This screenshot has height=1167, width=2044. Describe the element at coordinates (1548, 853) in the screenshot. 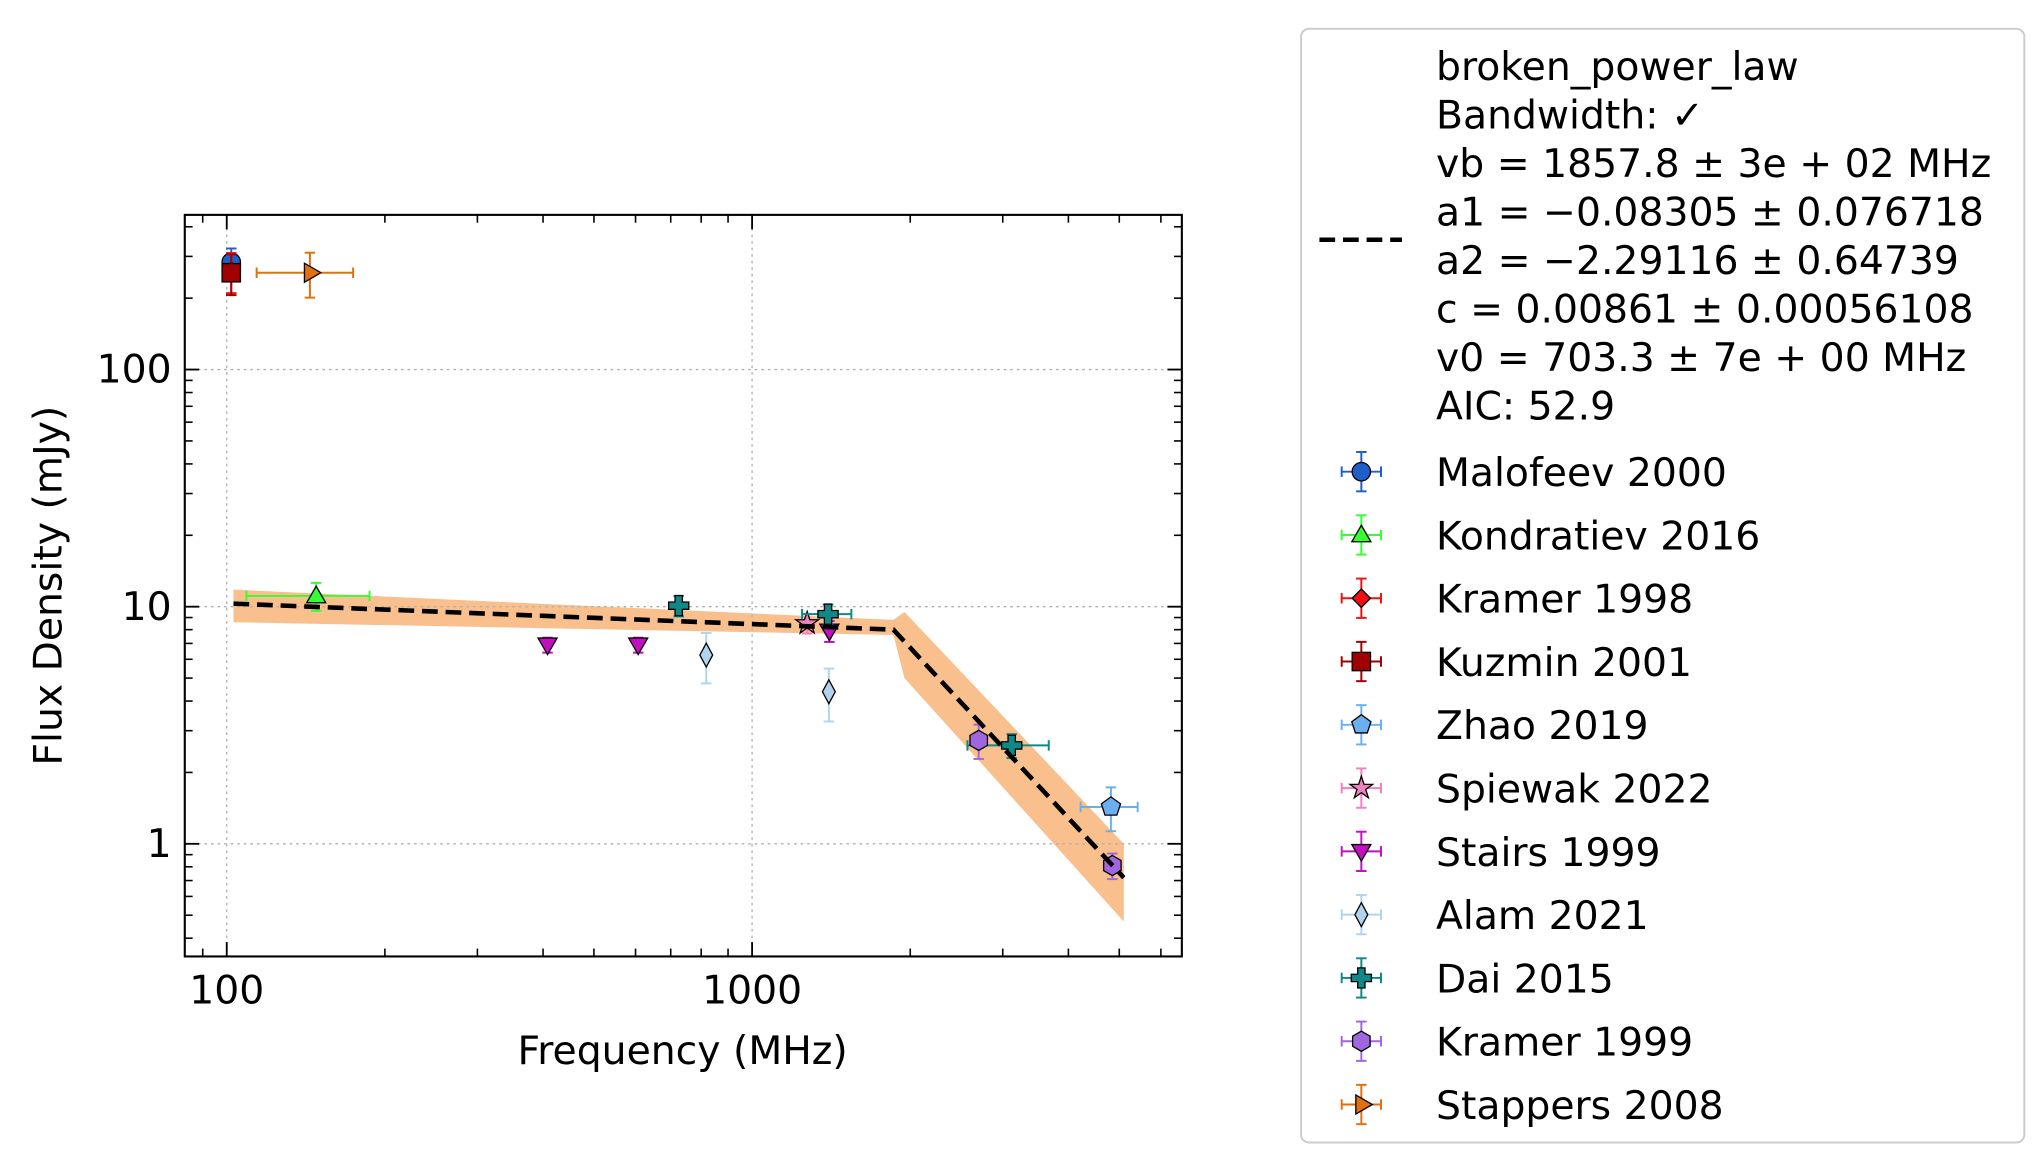

I see `legend-label: Stairs 1999` at that location.